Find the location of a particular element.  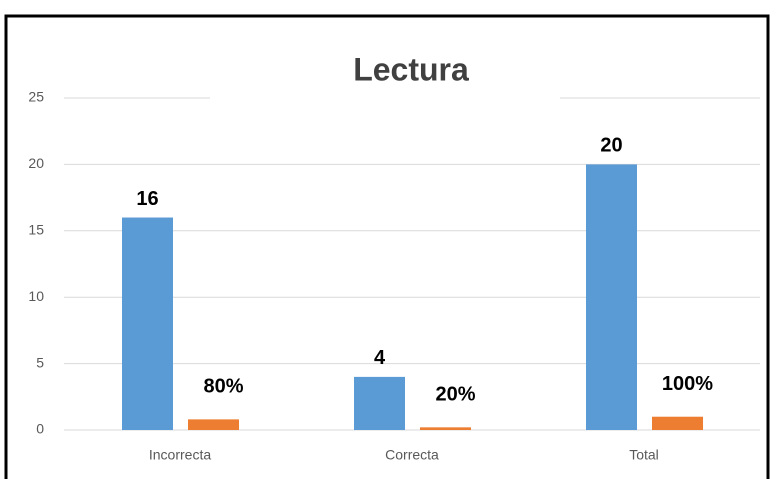

y-tick-label: 5 is located at coordinates (40, 362).